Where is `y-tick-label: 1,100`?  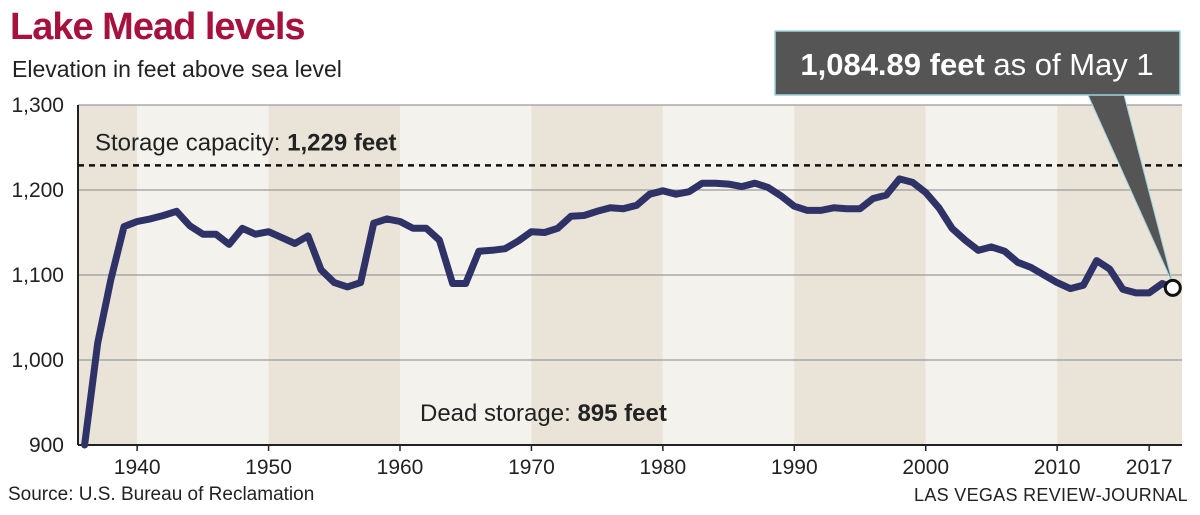
y-tick-label: 1,100 is located at coordinates (37, 275).